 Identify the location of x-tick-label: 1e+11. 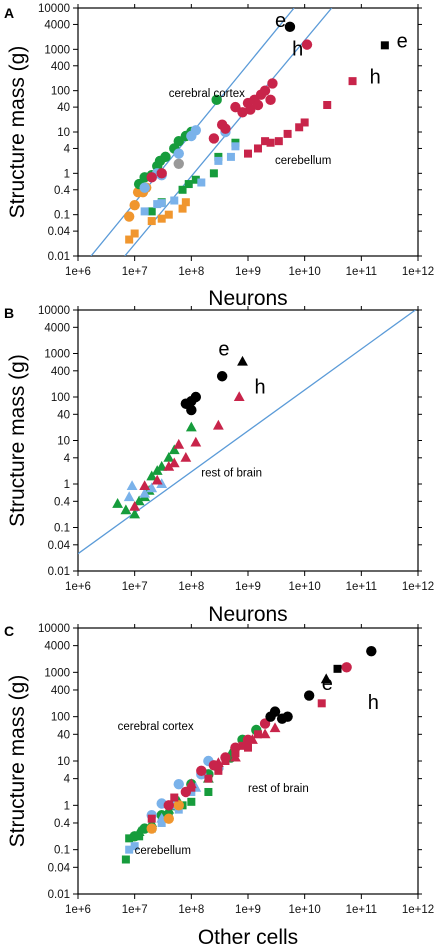
(361, 587).